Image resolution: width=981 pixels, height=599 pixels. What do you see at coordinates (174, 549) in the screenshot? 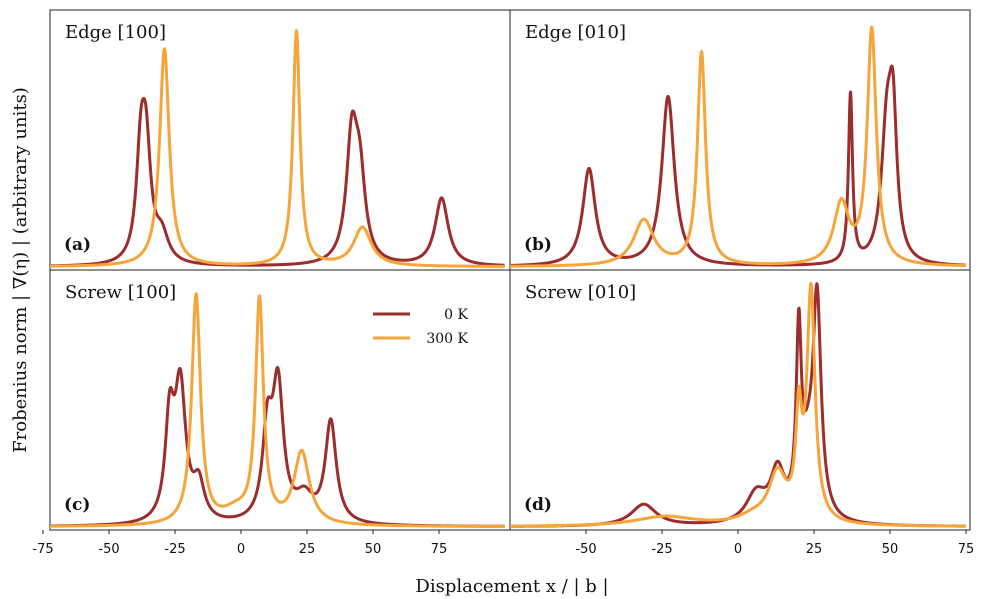
I see `x-tick-label-left: -25` at bounding box center [174, 549].